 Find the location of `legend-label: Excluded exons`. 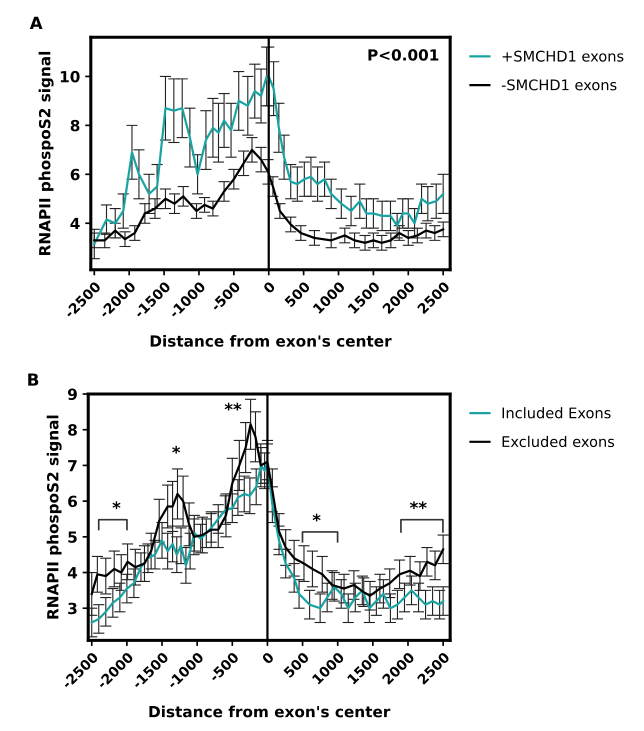

legend-label: Excluded exons is located at coordinates (558, 442).